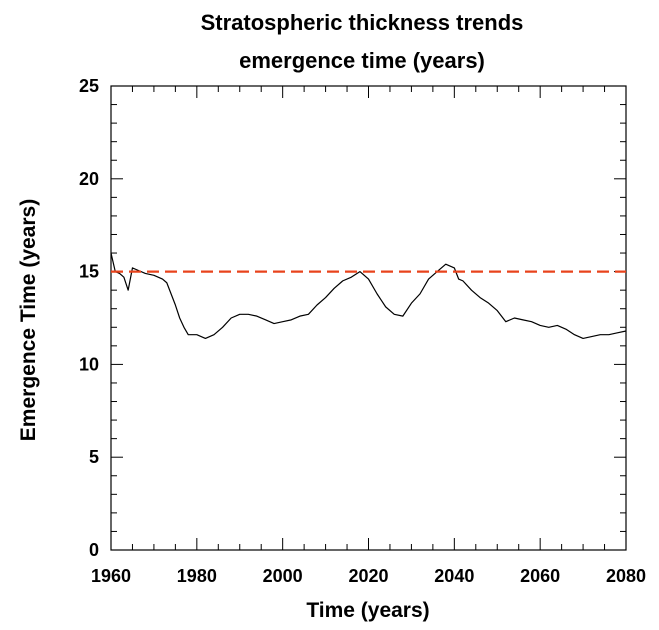  I want to click on x-tick-label: 2020, so click(368, 576).